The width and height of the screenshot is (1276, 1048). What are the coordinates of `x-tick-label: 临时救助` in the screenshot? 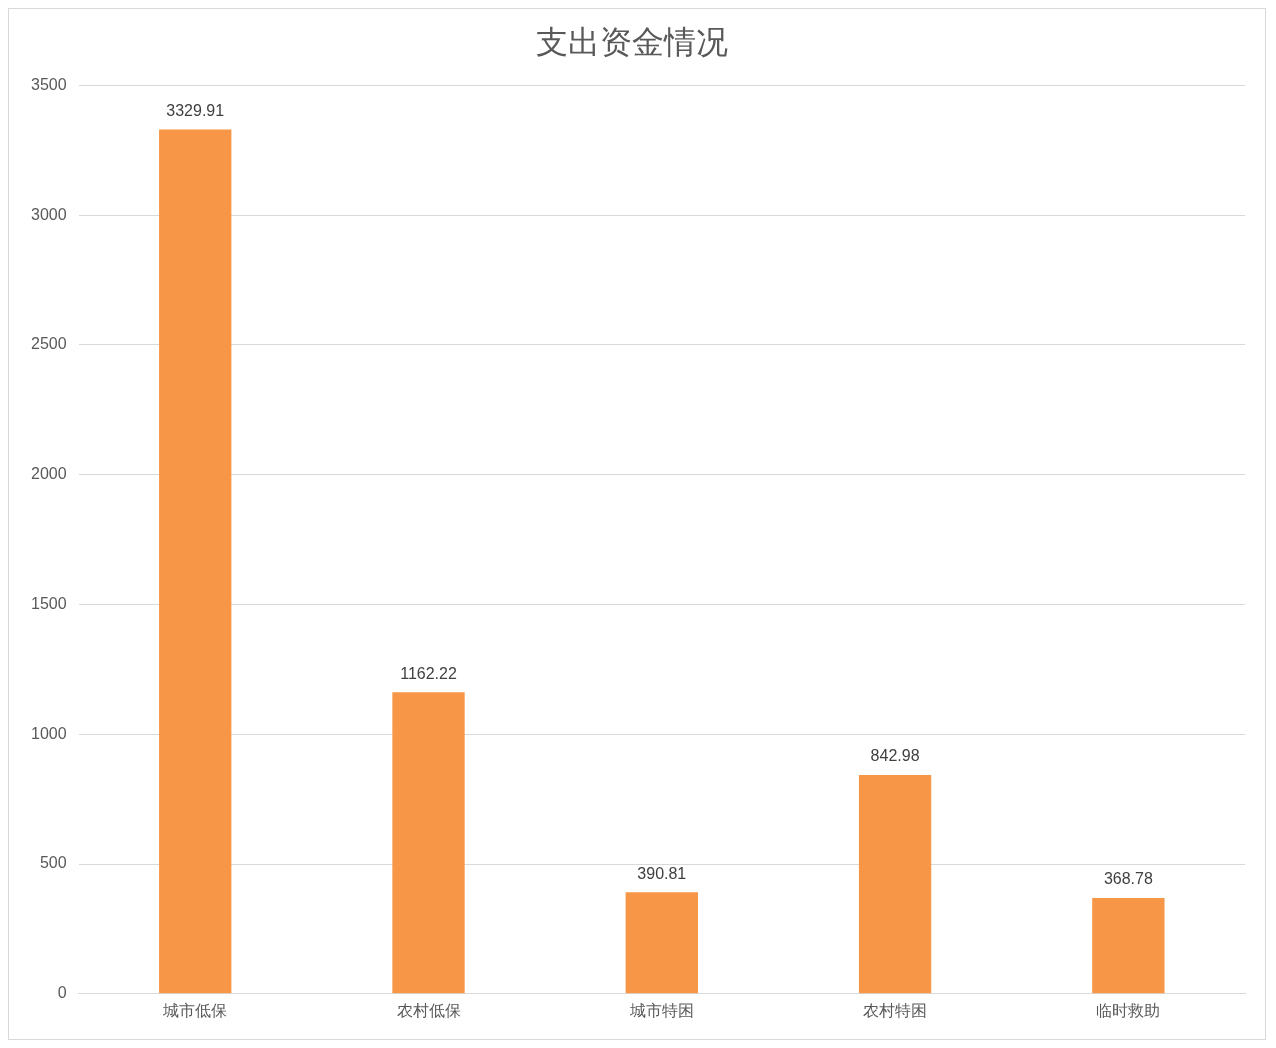 It's located at (1128, 1010).